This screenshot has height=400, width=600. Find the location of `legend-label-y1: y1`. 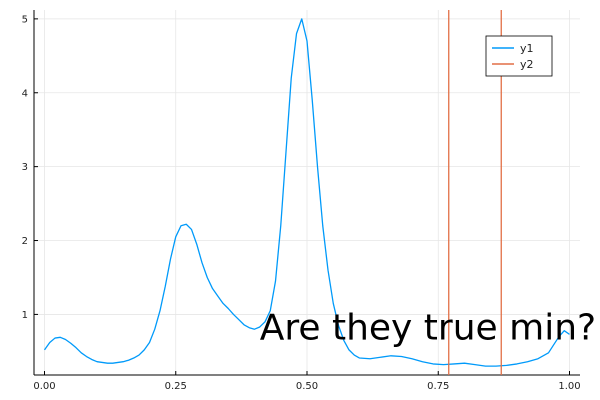

legend-label-y1: y1 is located at coordinates (527, 48).